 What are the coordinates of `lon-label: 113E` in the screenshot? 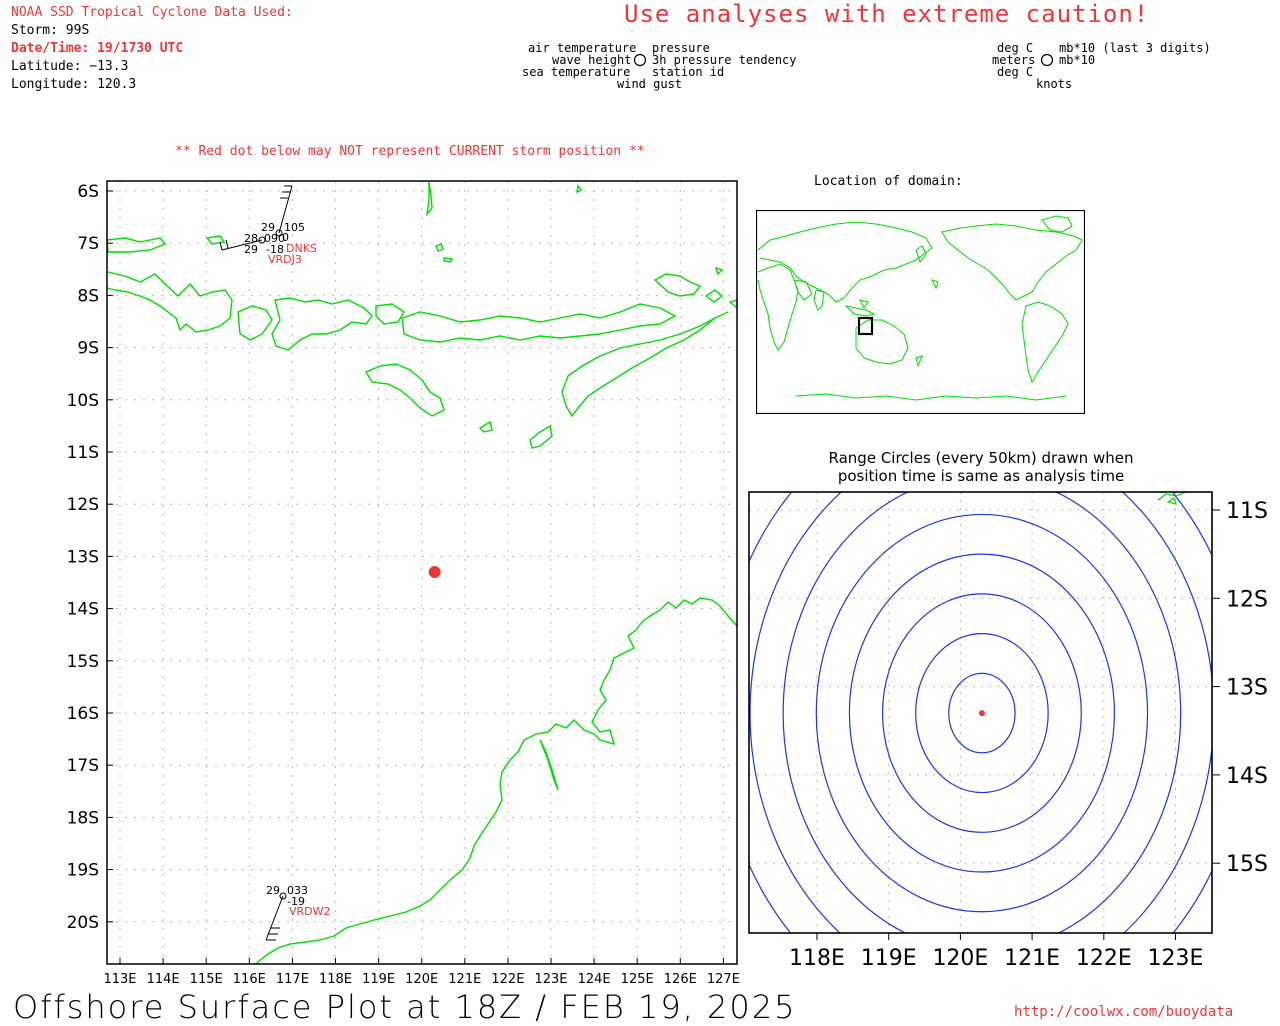 It's located at (119, 979).